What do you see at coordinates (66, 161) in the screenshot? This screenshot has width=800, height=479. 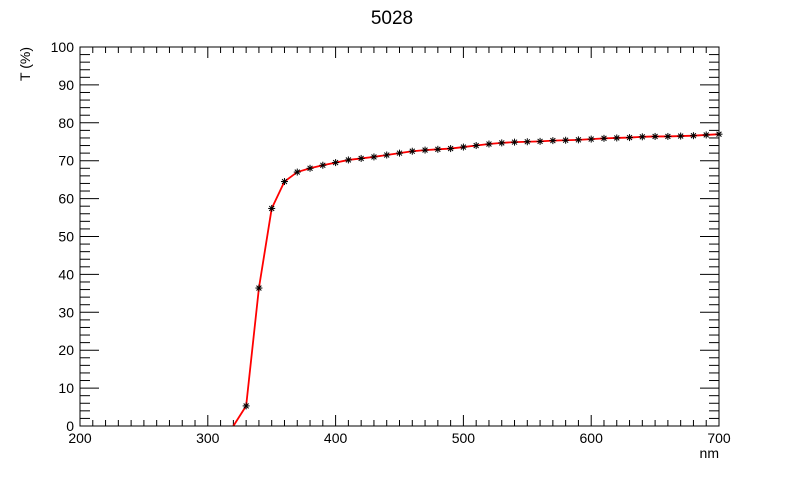 I see `y-tick-label: 70` at bounding box center [66, 161].